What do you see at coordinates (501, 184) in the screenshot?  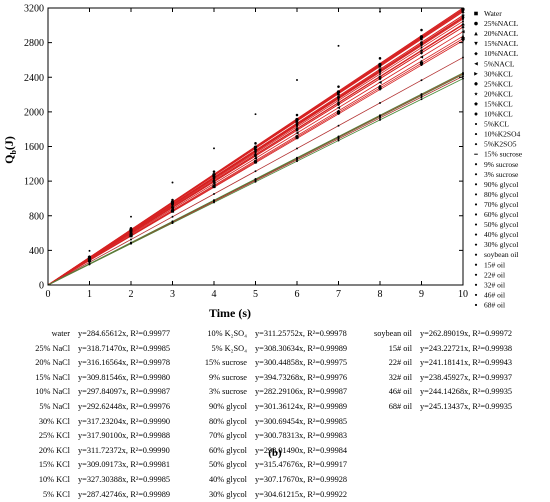 I see `legend-label-17: 90% glycol` at bounding box center [501, 184].